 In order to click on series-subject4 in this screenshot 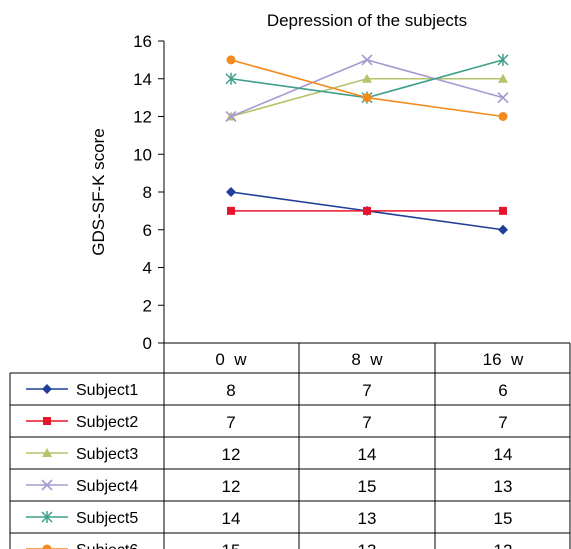, I will do `click(367, 88)`.